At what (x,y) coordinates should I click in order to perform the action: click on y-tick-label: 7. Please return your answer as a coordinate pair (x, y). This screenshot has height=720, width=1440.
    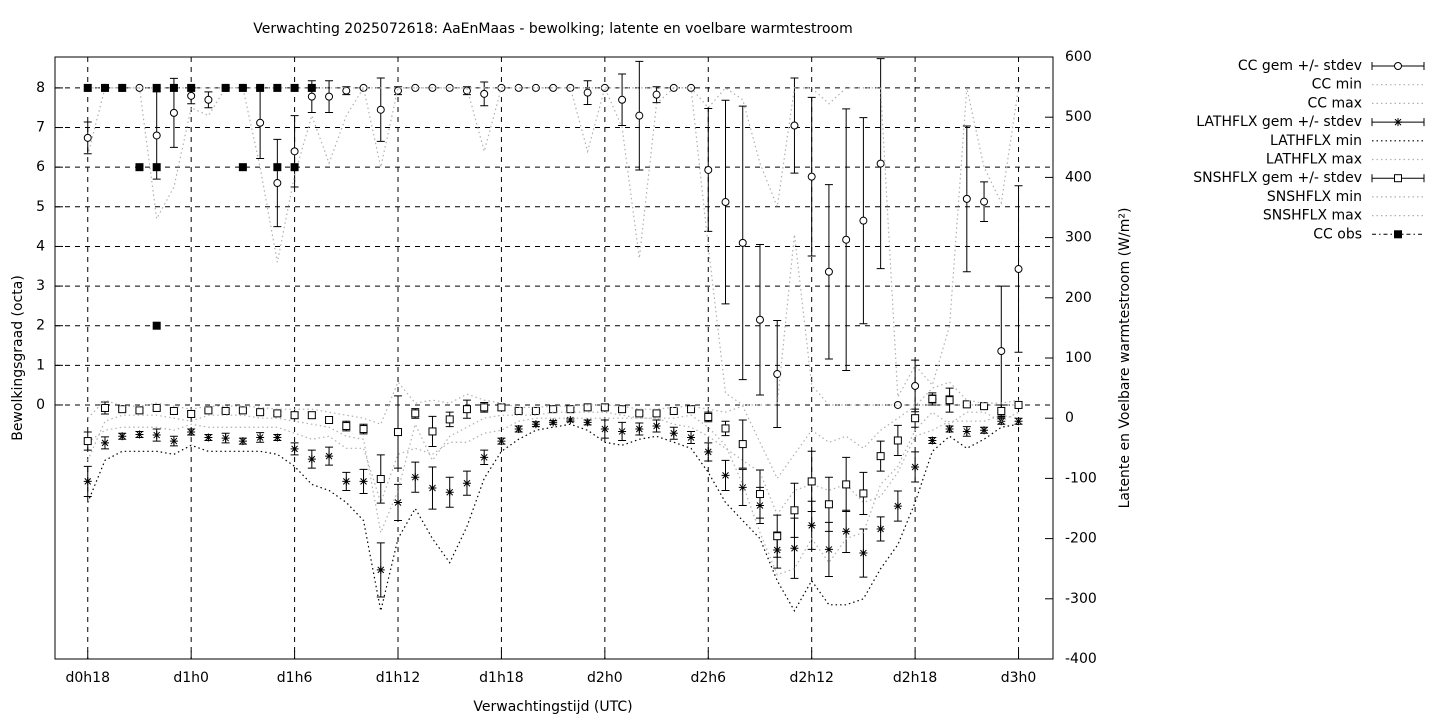
    Looking at the image, I should click on (40, 128).